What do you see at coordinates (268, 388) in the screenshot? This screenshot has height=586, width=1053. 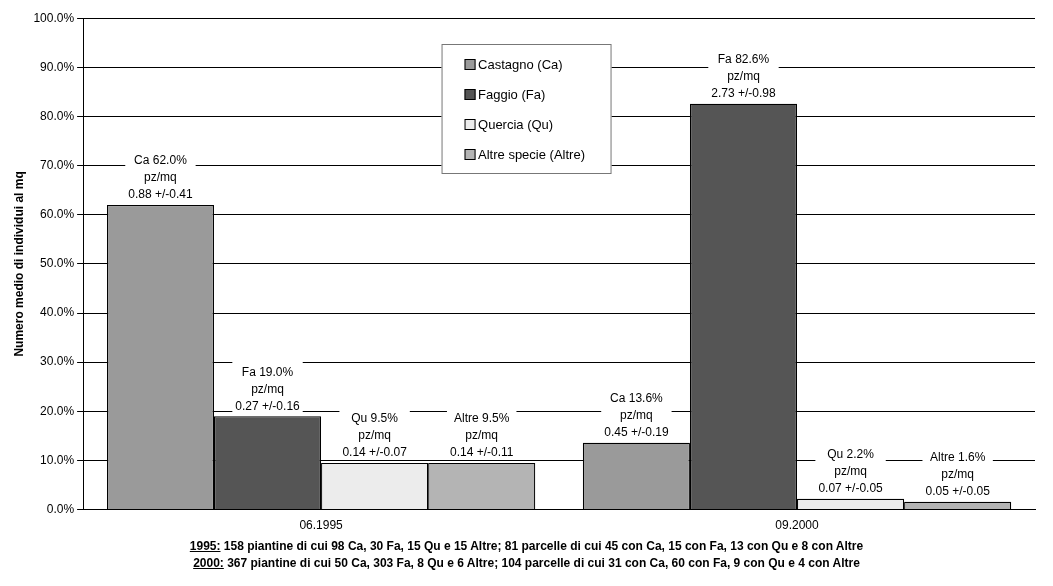 I see `data-label: Fa 19.0% pz/mq 0.27 +/-0.16` at bounding box center [268, 388].